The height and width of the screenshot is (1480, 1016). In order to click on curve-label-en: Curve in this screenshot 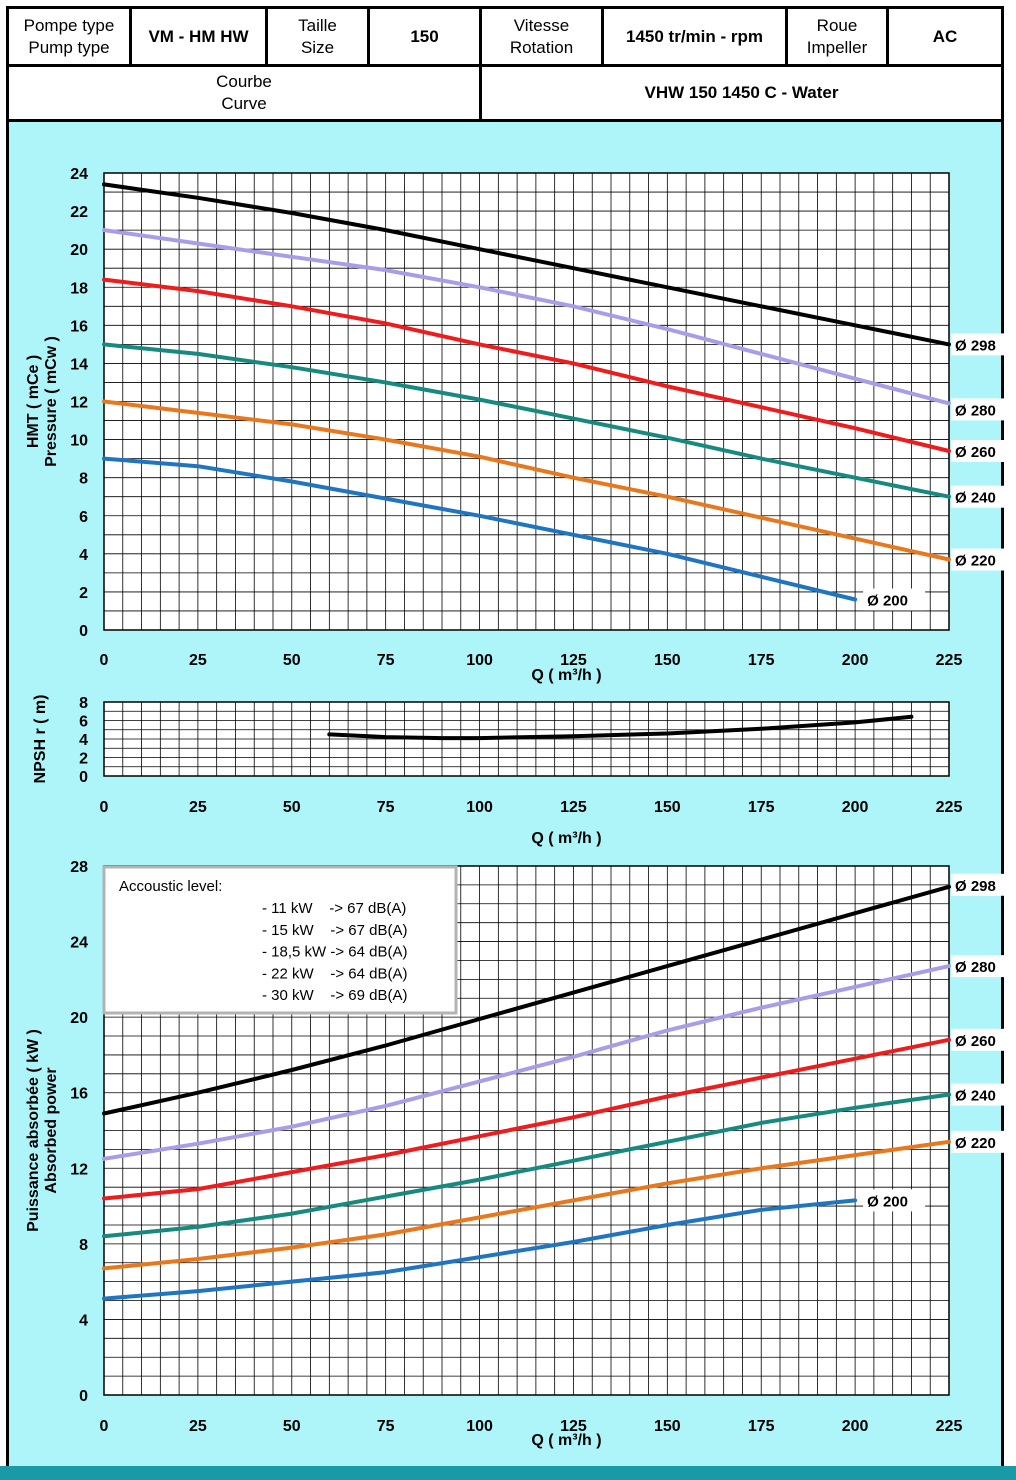, I will do `click(244, 103)`.